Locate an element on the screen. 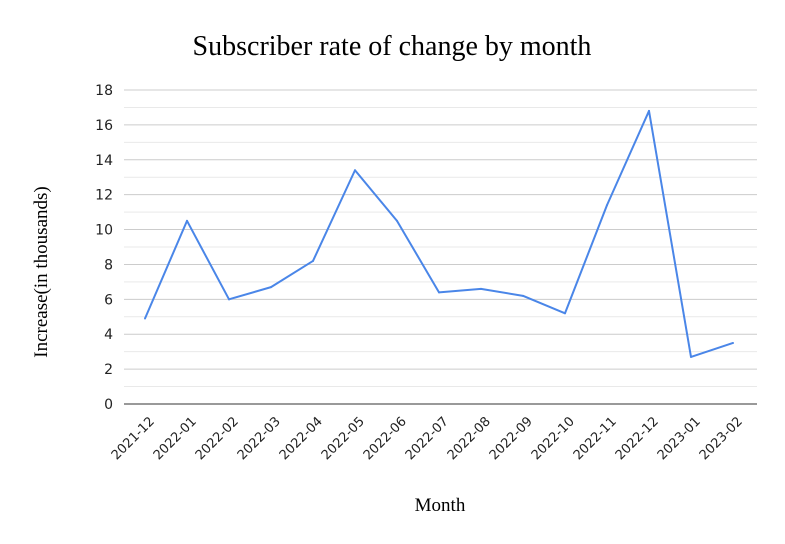 Image resolution: width=785 pixels, height=544 pixels. y-tick-label: 16 is located at coordinates (104, 126).